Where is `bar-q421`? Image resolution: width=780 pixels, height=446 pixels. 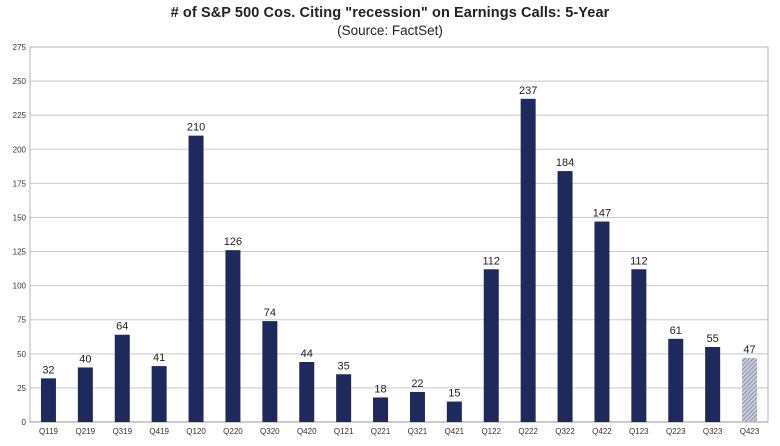
bar-q421 is located at coordinates (454, 411).